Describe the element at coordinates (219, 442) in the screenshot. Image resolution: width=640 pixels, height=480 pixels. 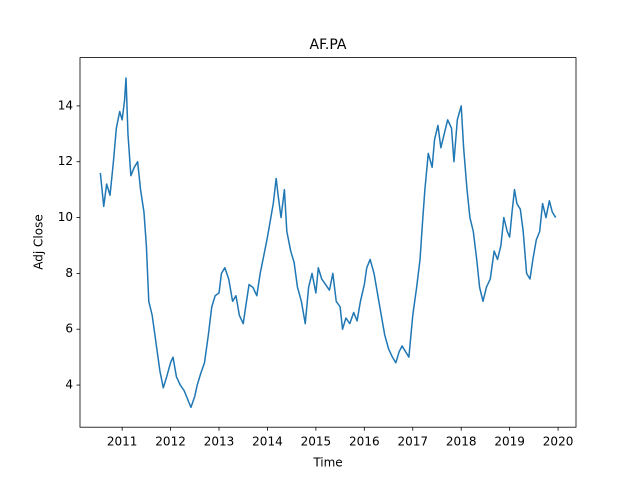
I see `x-tick-label: 2013` at that location.